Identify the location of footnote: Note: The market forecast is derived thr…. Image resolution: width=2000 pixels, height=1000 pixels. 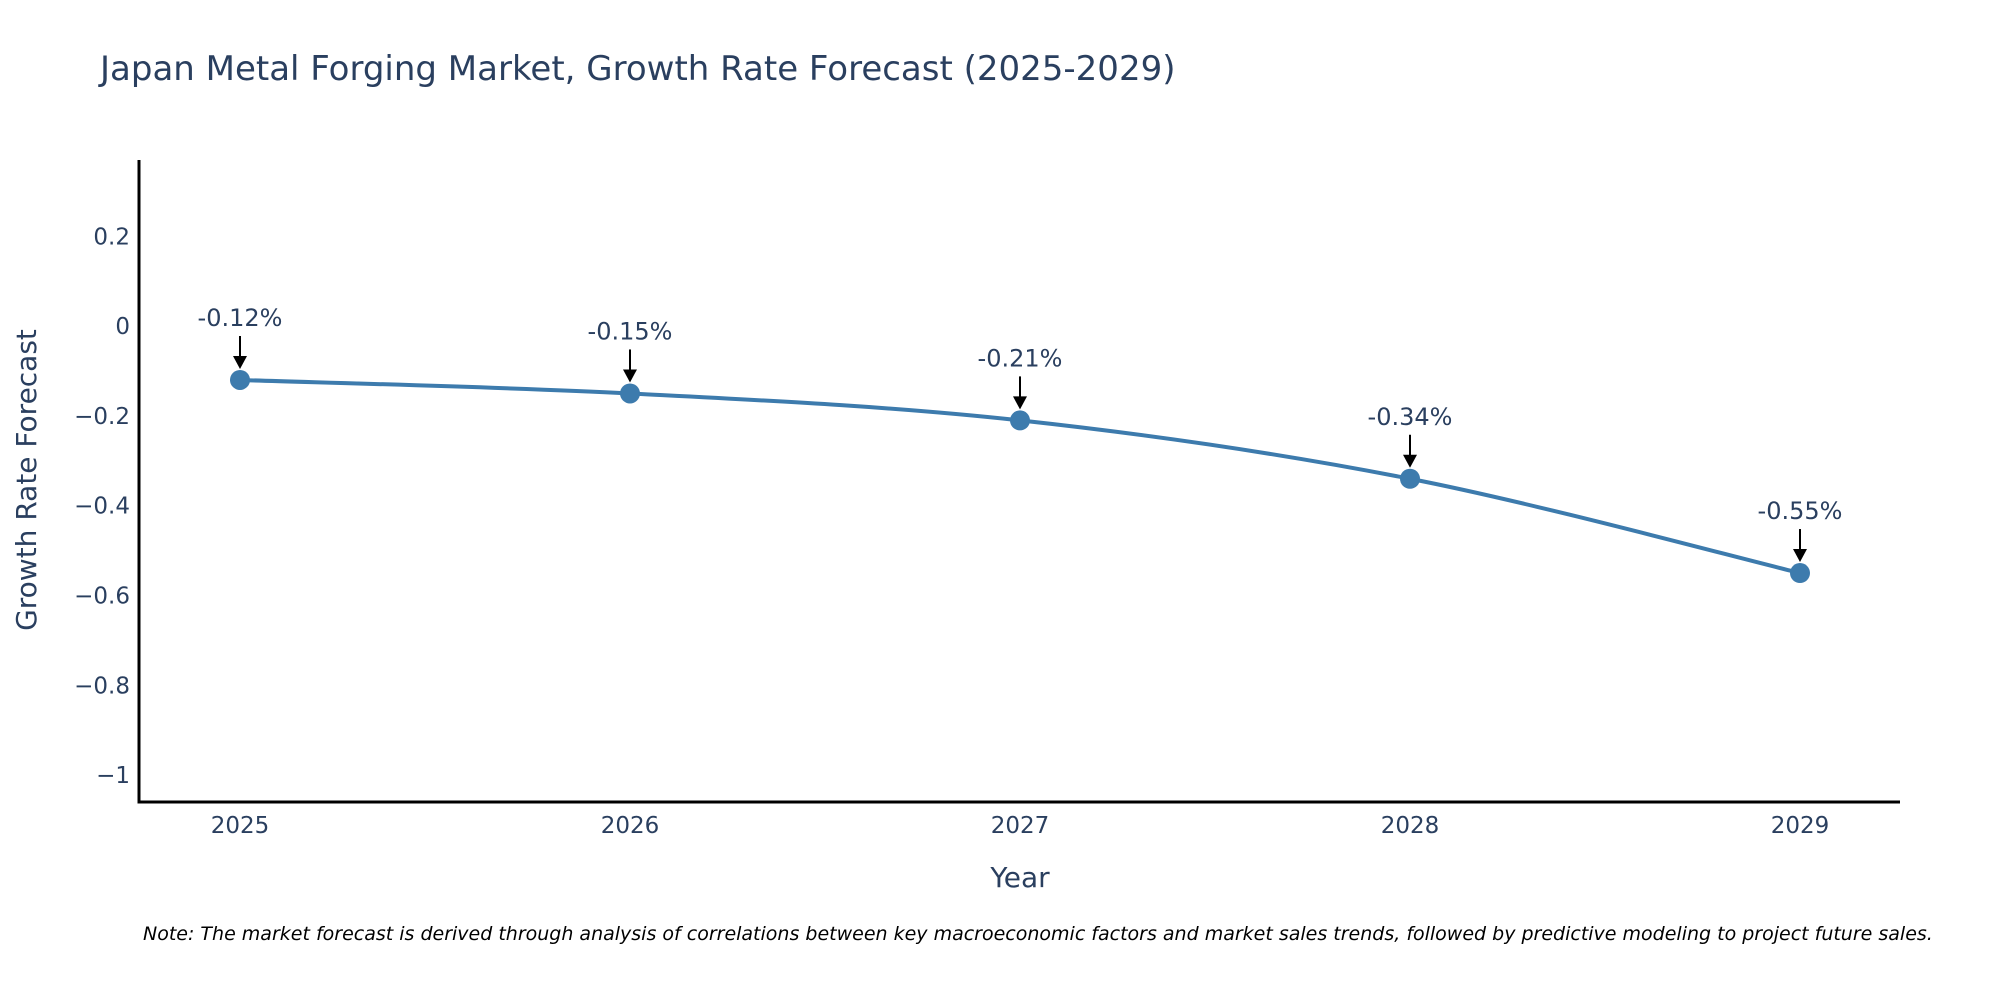
(1038, 934).